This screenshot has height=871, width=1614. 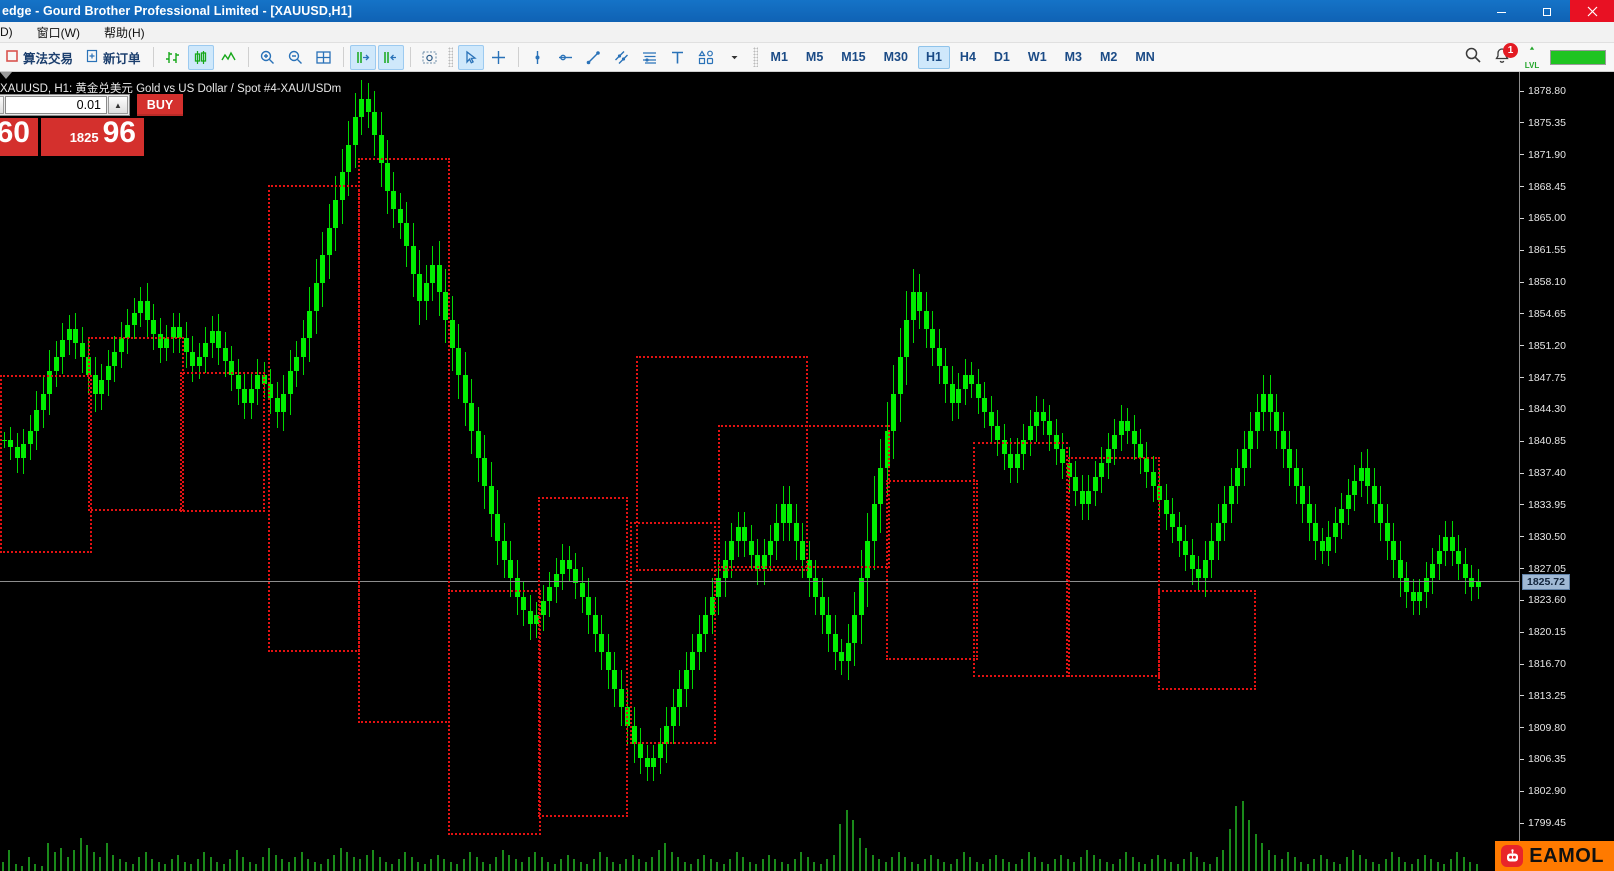 What do you see at coordinates (1547, 11) in the screenshot?
I see `restore-icon` at bounding box center [1547, 11].